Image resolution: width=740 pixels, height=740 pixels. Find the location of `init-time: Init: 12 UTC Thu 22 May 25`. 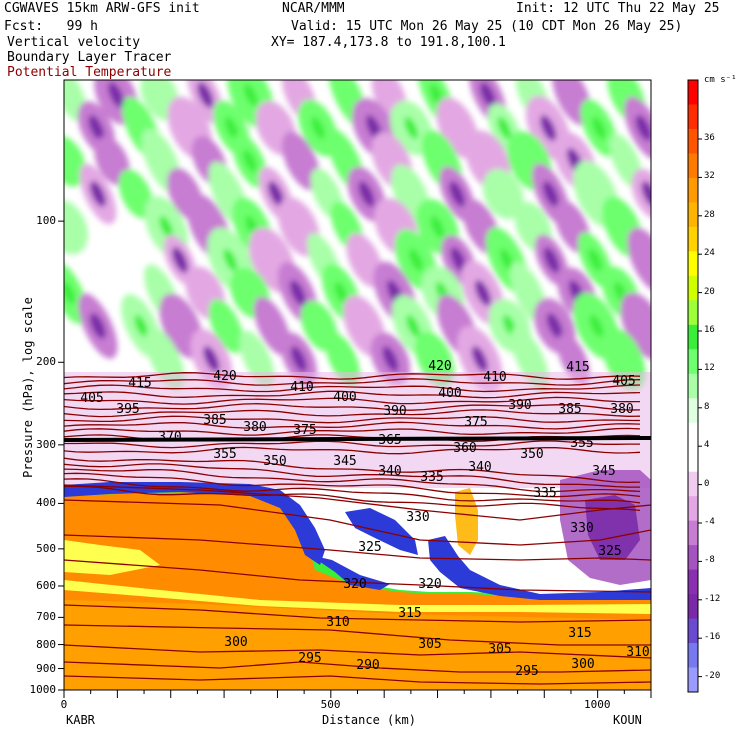

init-time: Init: 12 UTC Thu 22 May 25 is located at coordinates (618, 8).